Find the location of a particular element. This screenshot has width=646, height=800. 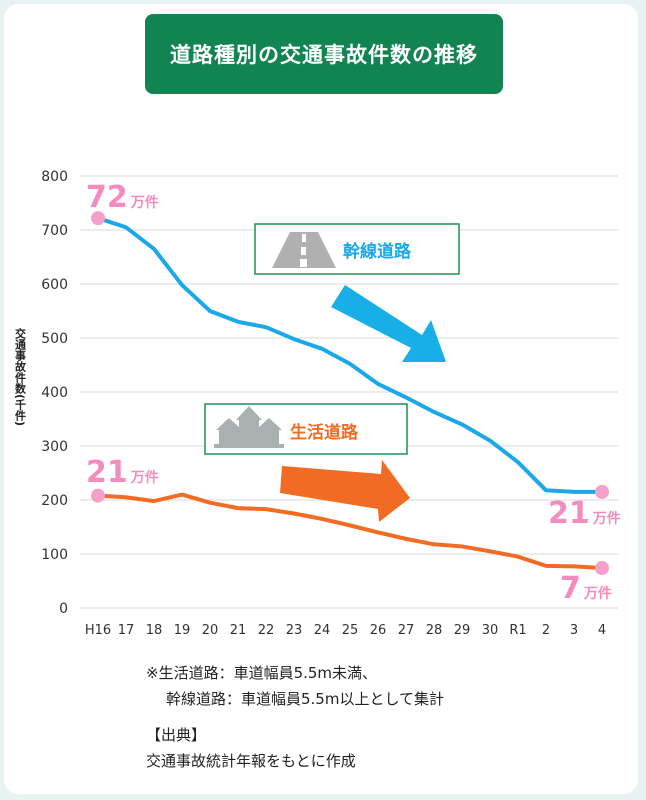

label-trunk-end: 21 万件 is located at coordinates (584, 513).